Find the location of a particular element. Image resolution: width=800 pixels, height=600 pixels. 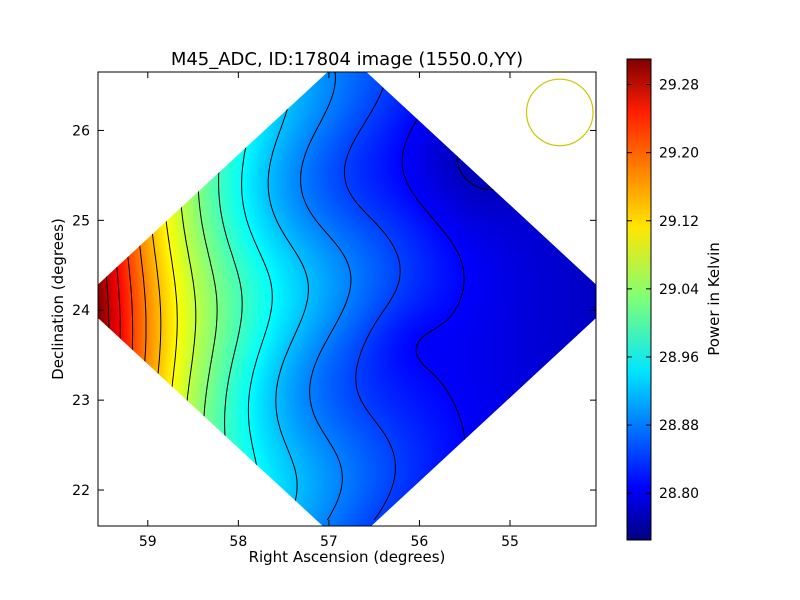

colorbar-ticks: 28.80 28.88 28.96 29.04 29.12 29.20 29.28 is located at coordinates (663, 290).